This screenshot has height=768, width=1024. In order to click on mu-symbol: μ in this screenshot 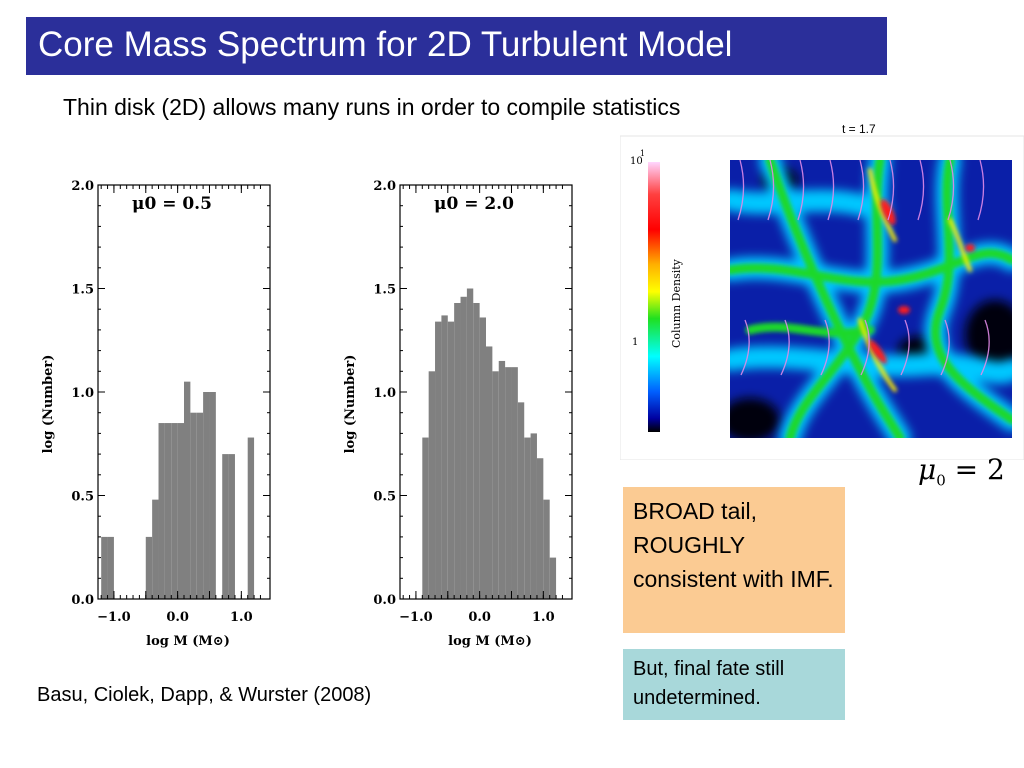, I will do `click(927, 469)`.